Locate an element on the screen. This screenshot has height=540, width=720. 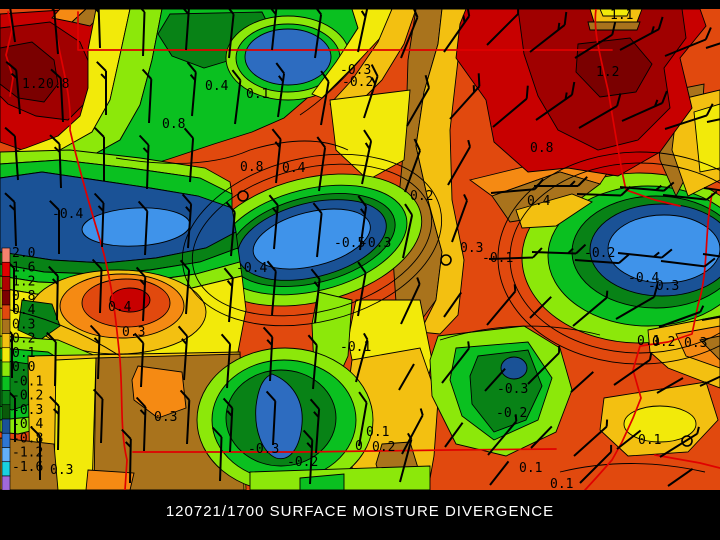
state-border-west is located at coordinates (9, 54).